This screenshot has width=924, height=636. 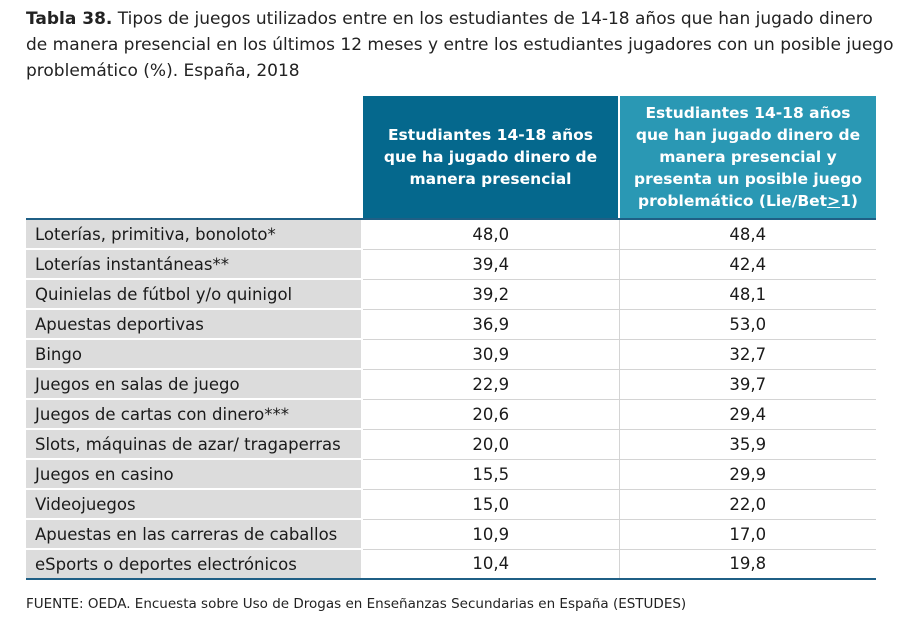 What do you see at coordinates (747, 534) in the screenshot?
I see `row-value-col2: 17,0` at bounding box center [747, 534].